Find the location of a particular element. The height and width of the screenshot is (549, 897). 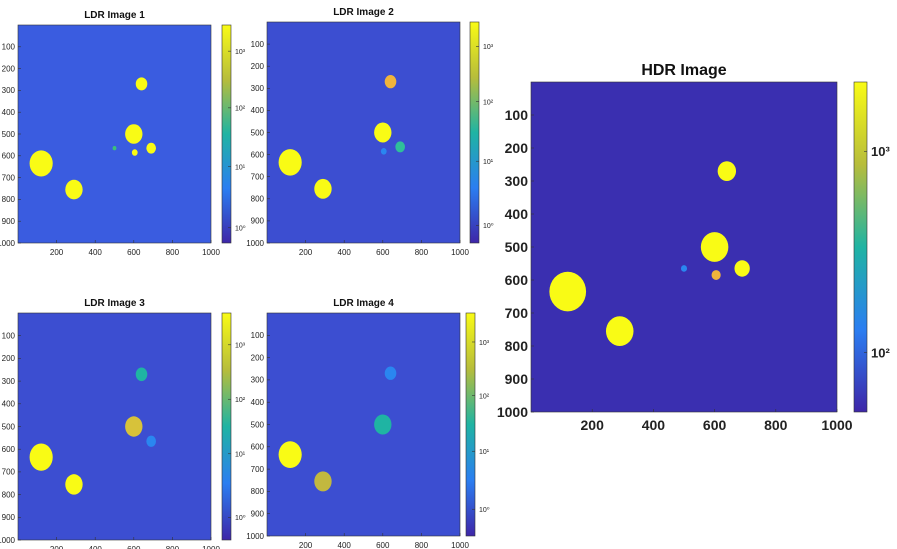

chart-title: LDR Image 3 is located at coordinates (114, 303).